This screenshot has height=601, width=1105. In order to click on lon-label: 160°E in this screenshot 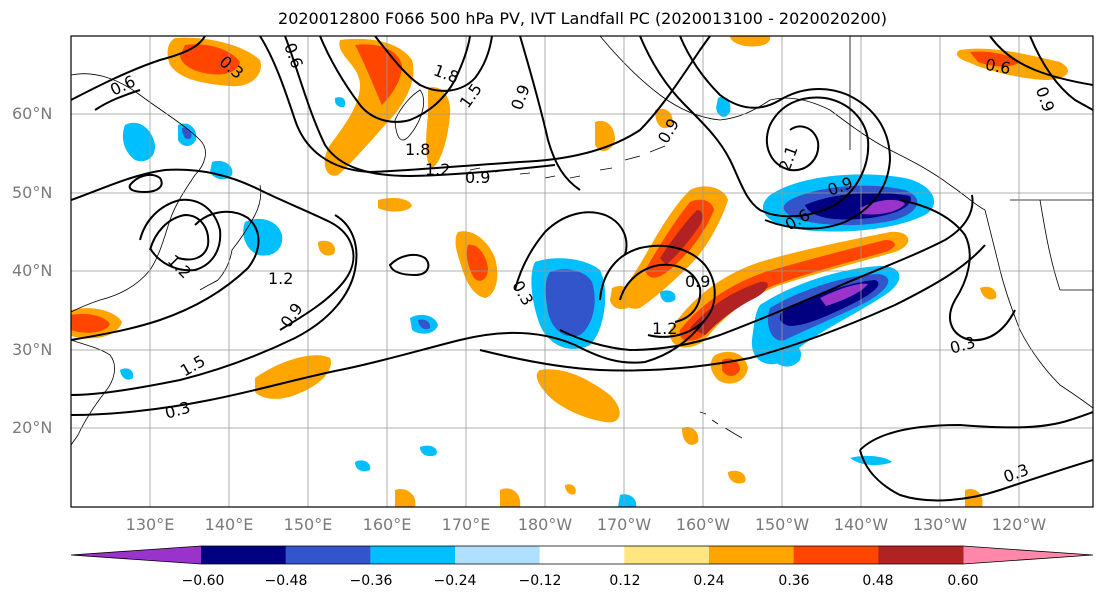, I will do `click(387, 524)`.